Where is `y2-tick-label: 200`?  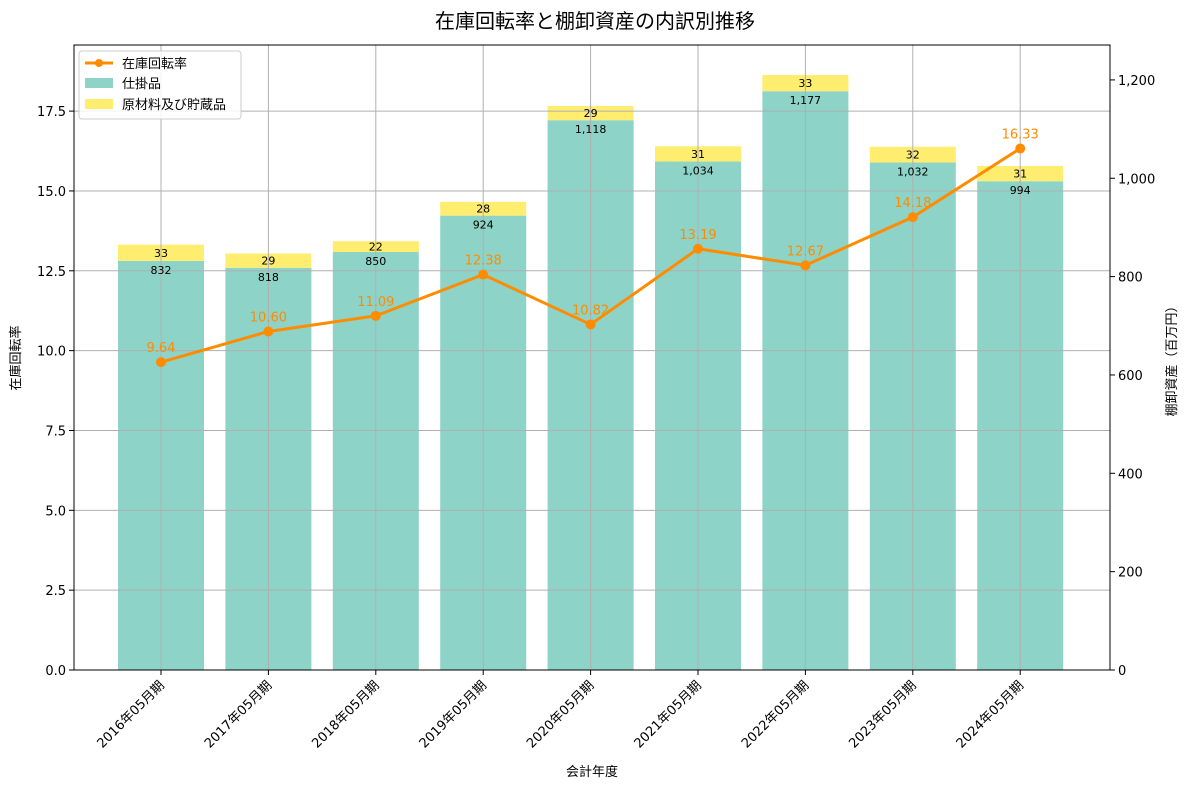 y2-tick-label: 200 is located at coordinates (1130, 573).